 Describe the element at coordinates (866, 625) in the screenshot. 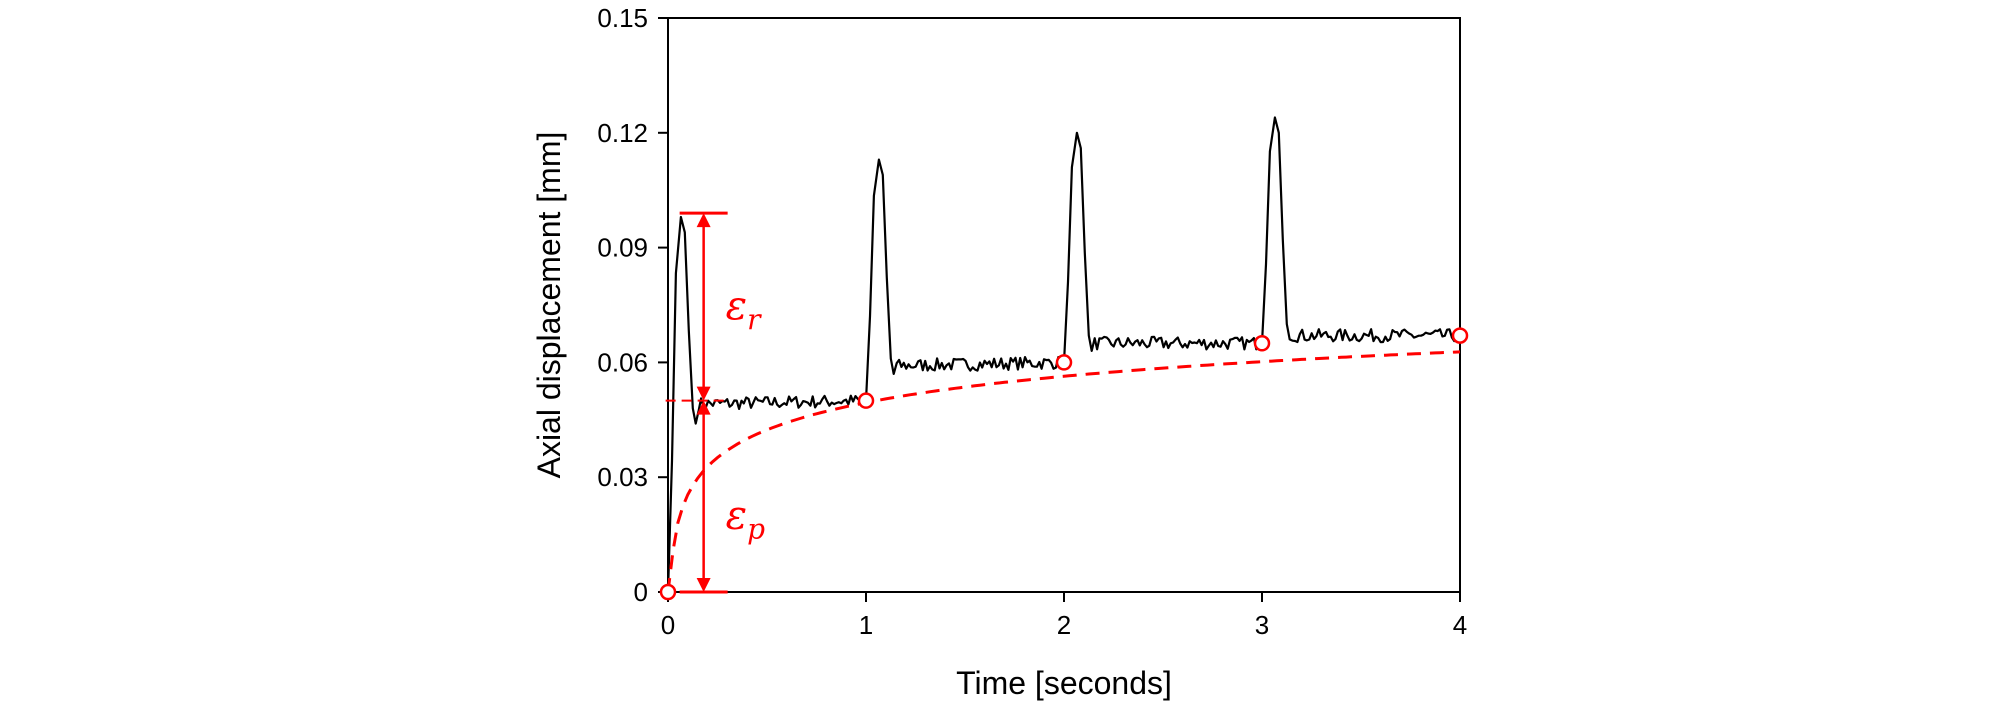

I see `x-tick-label: 1` at that location.